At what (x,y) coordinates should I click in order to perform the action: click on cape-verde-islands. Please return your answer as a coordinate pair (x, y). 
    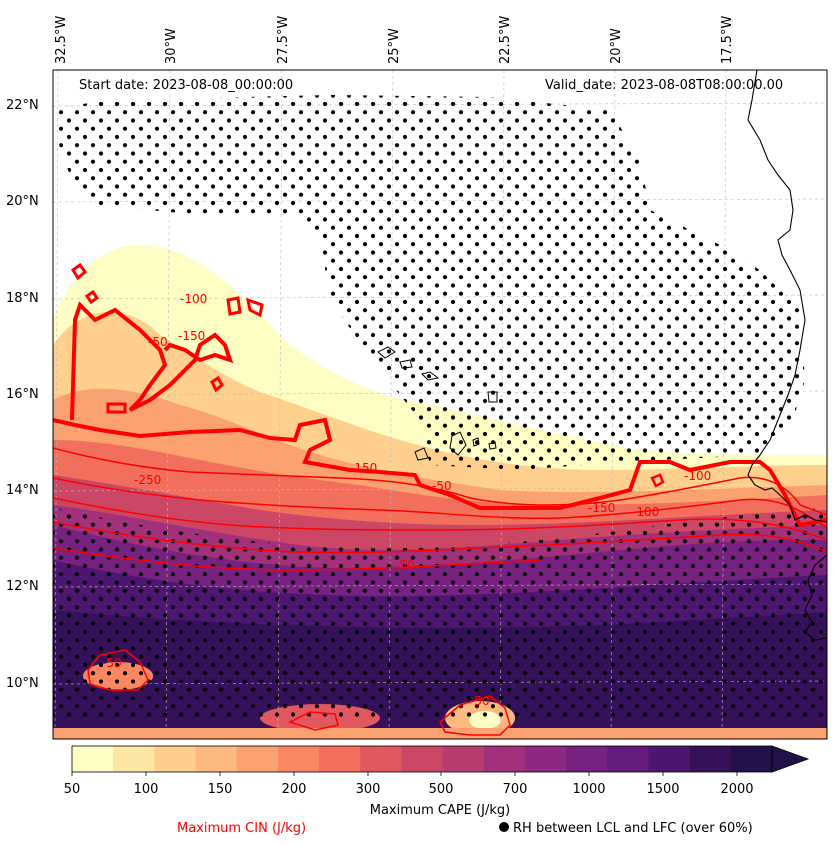
    Looking at the image, I should click on (437, 403).